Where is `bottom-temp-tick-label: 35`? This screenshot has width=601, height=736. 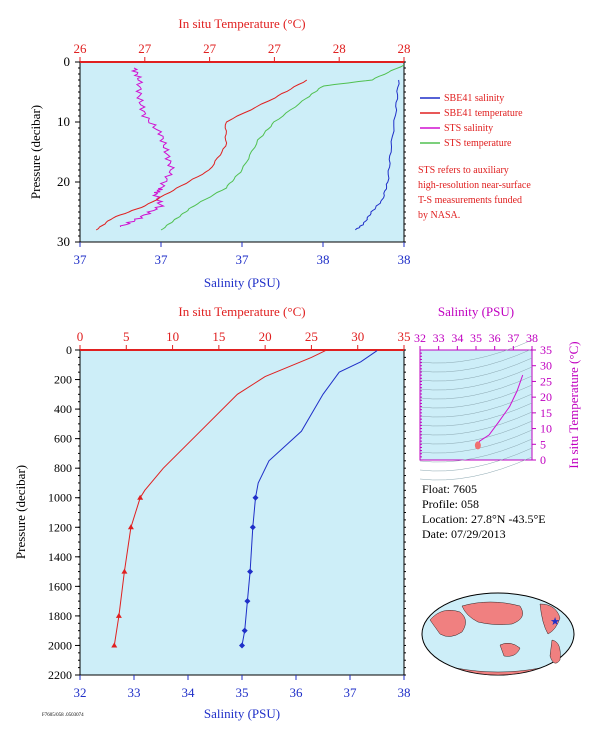 bottom-temp-tick-label: 35 is located at coordinates (404, 336).